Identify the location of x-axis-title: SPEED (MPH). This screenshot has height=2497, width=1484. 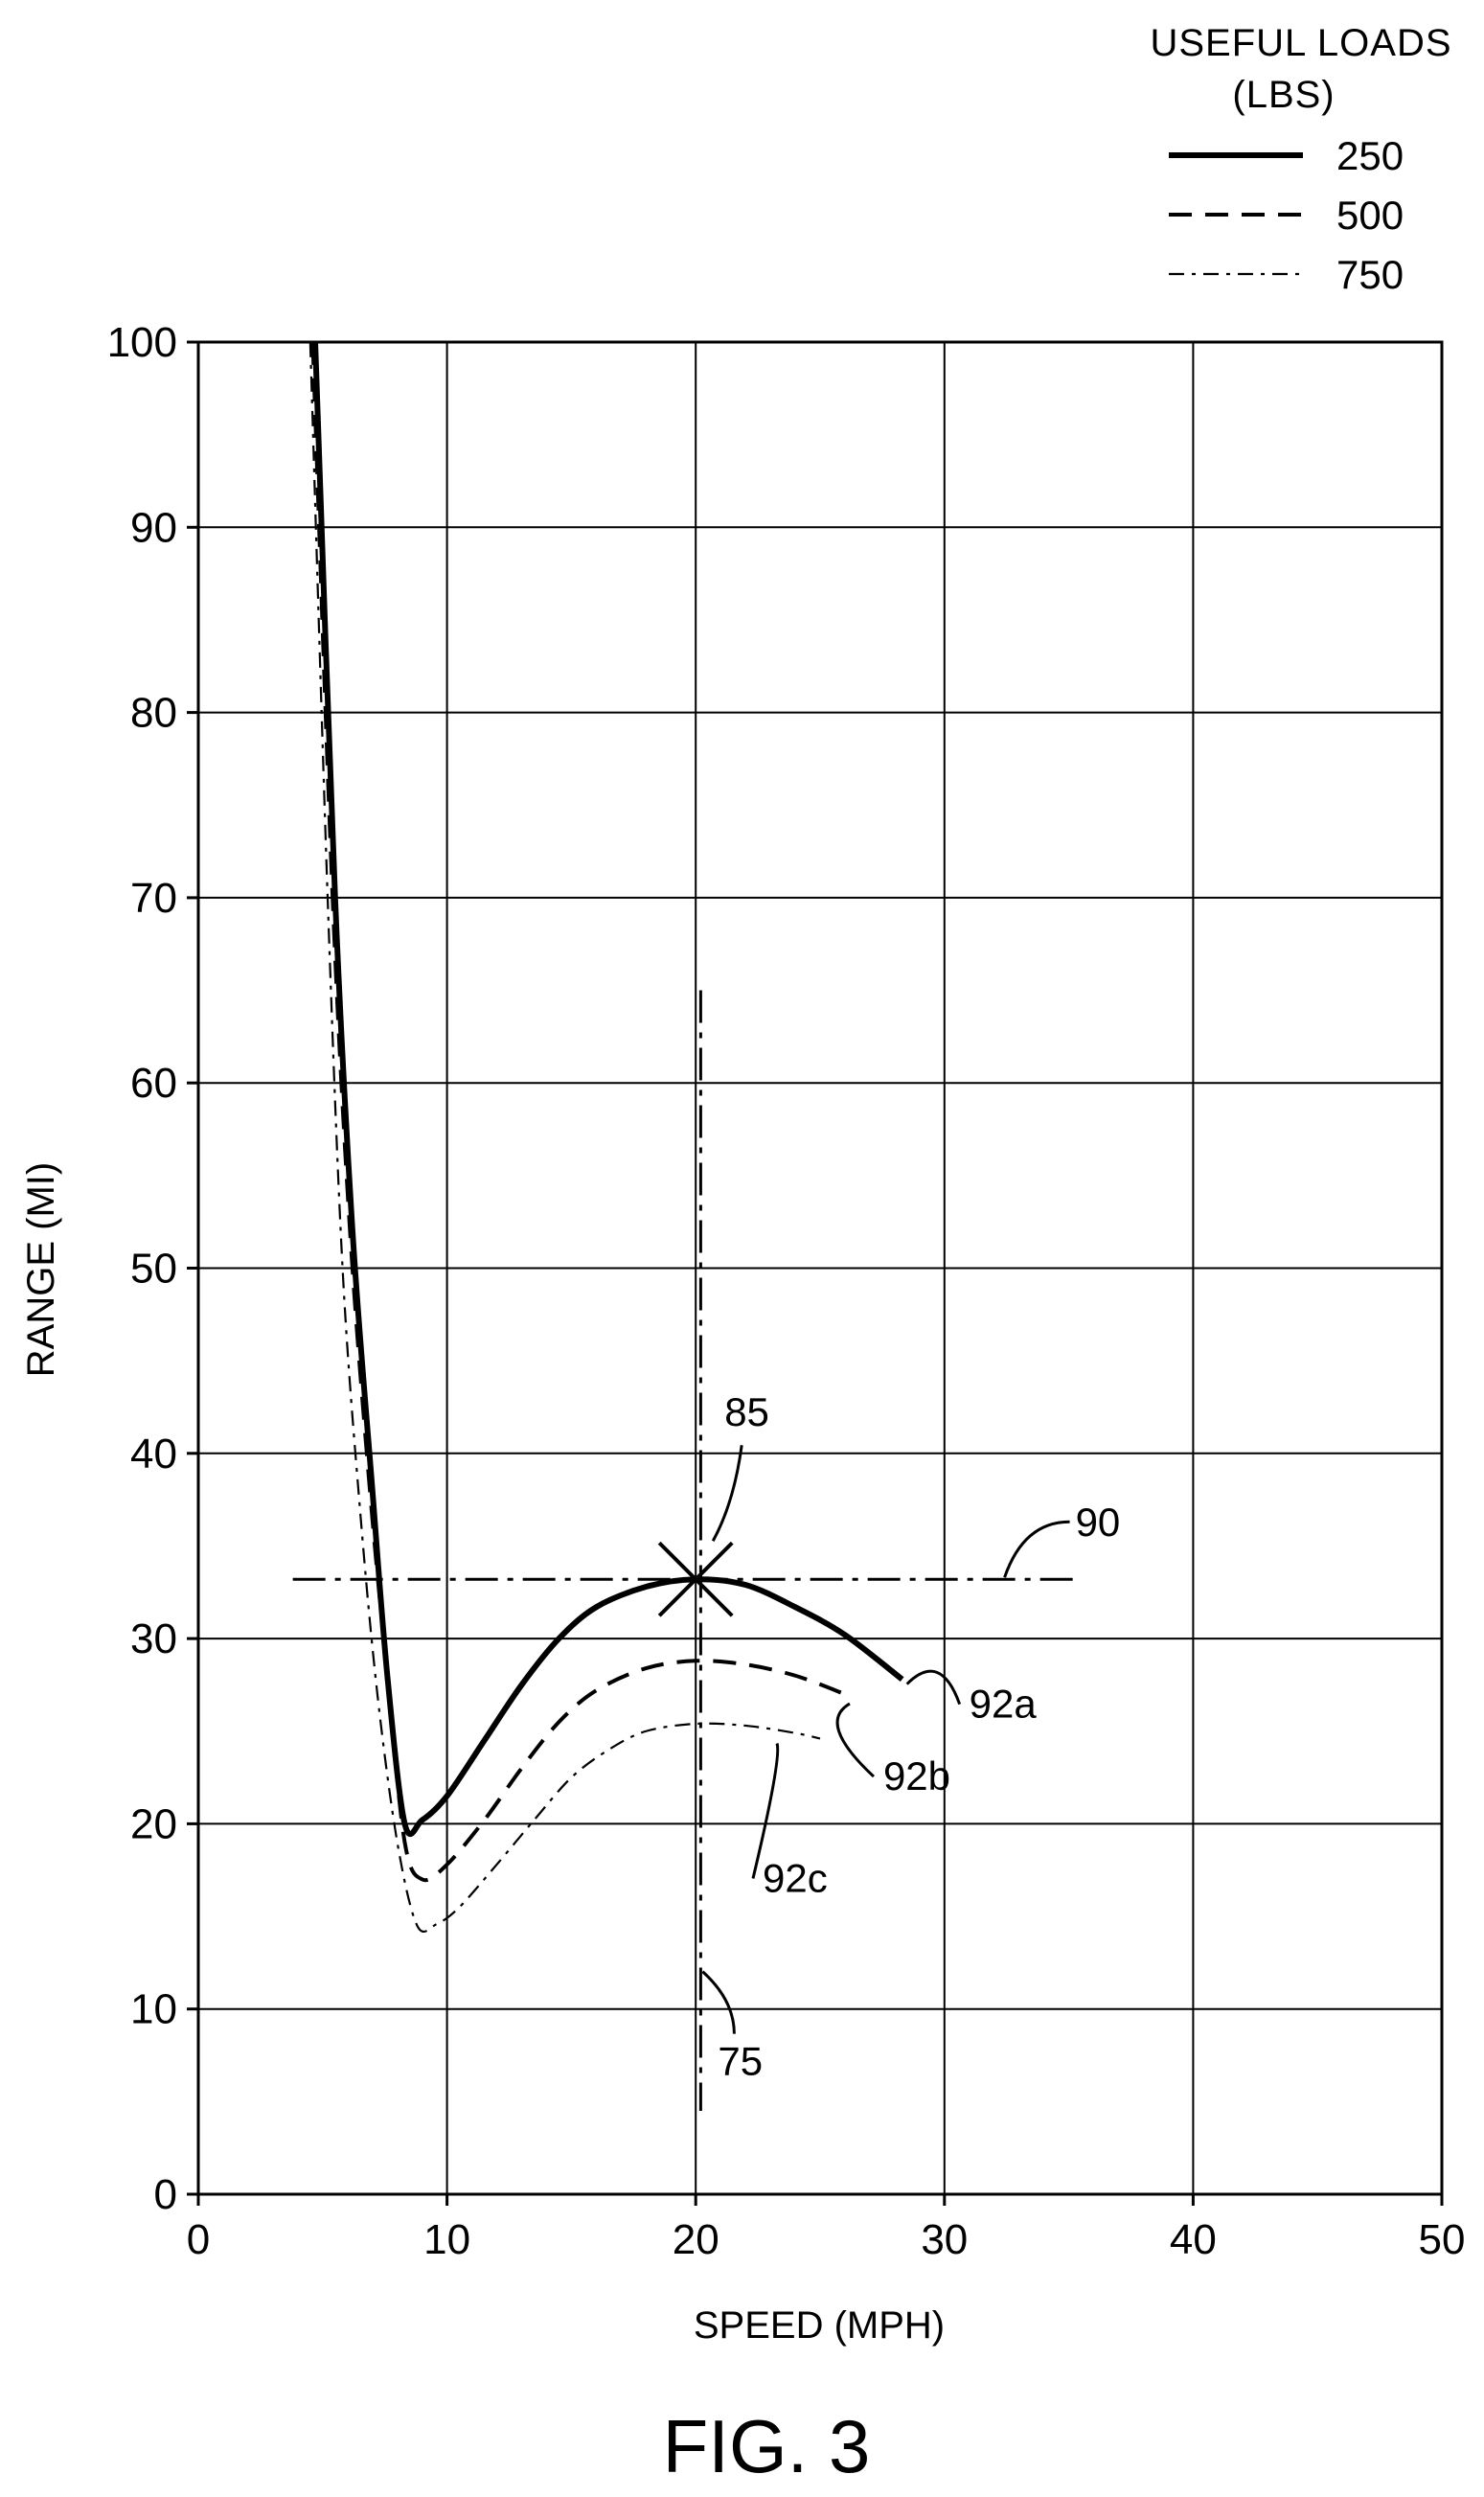
(819, 2325).